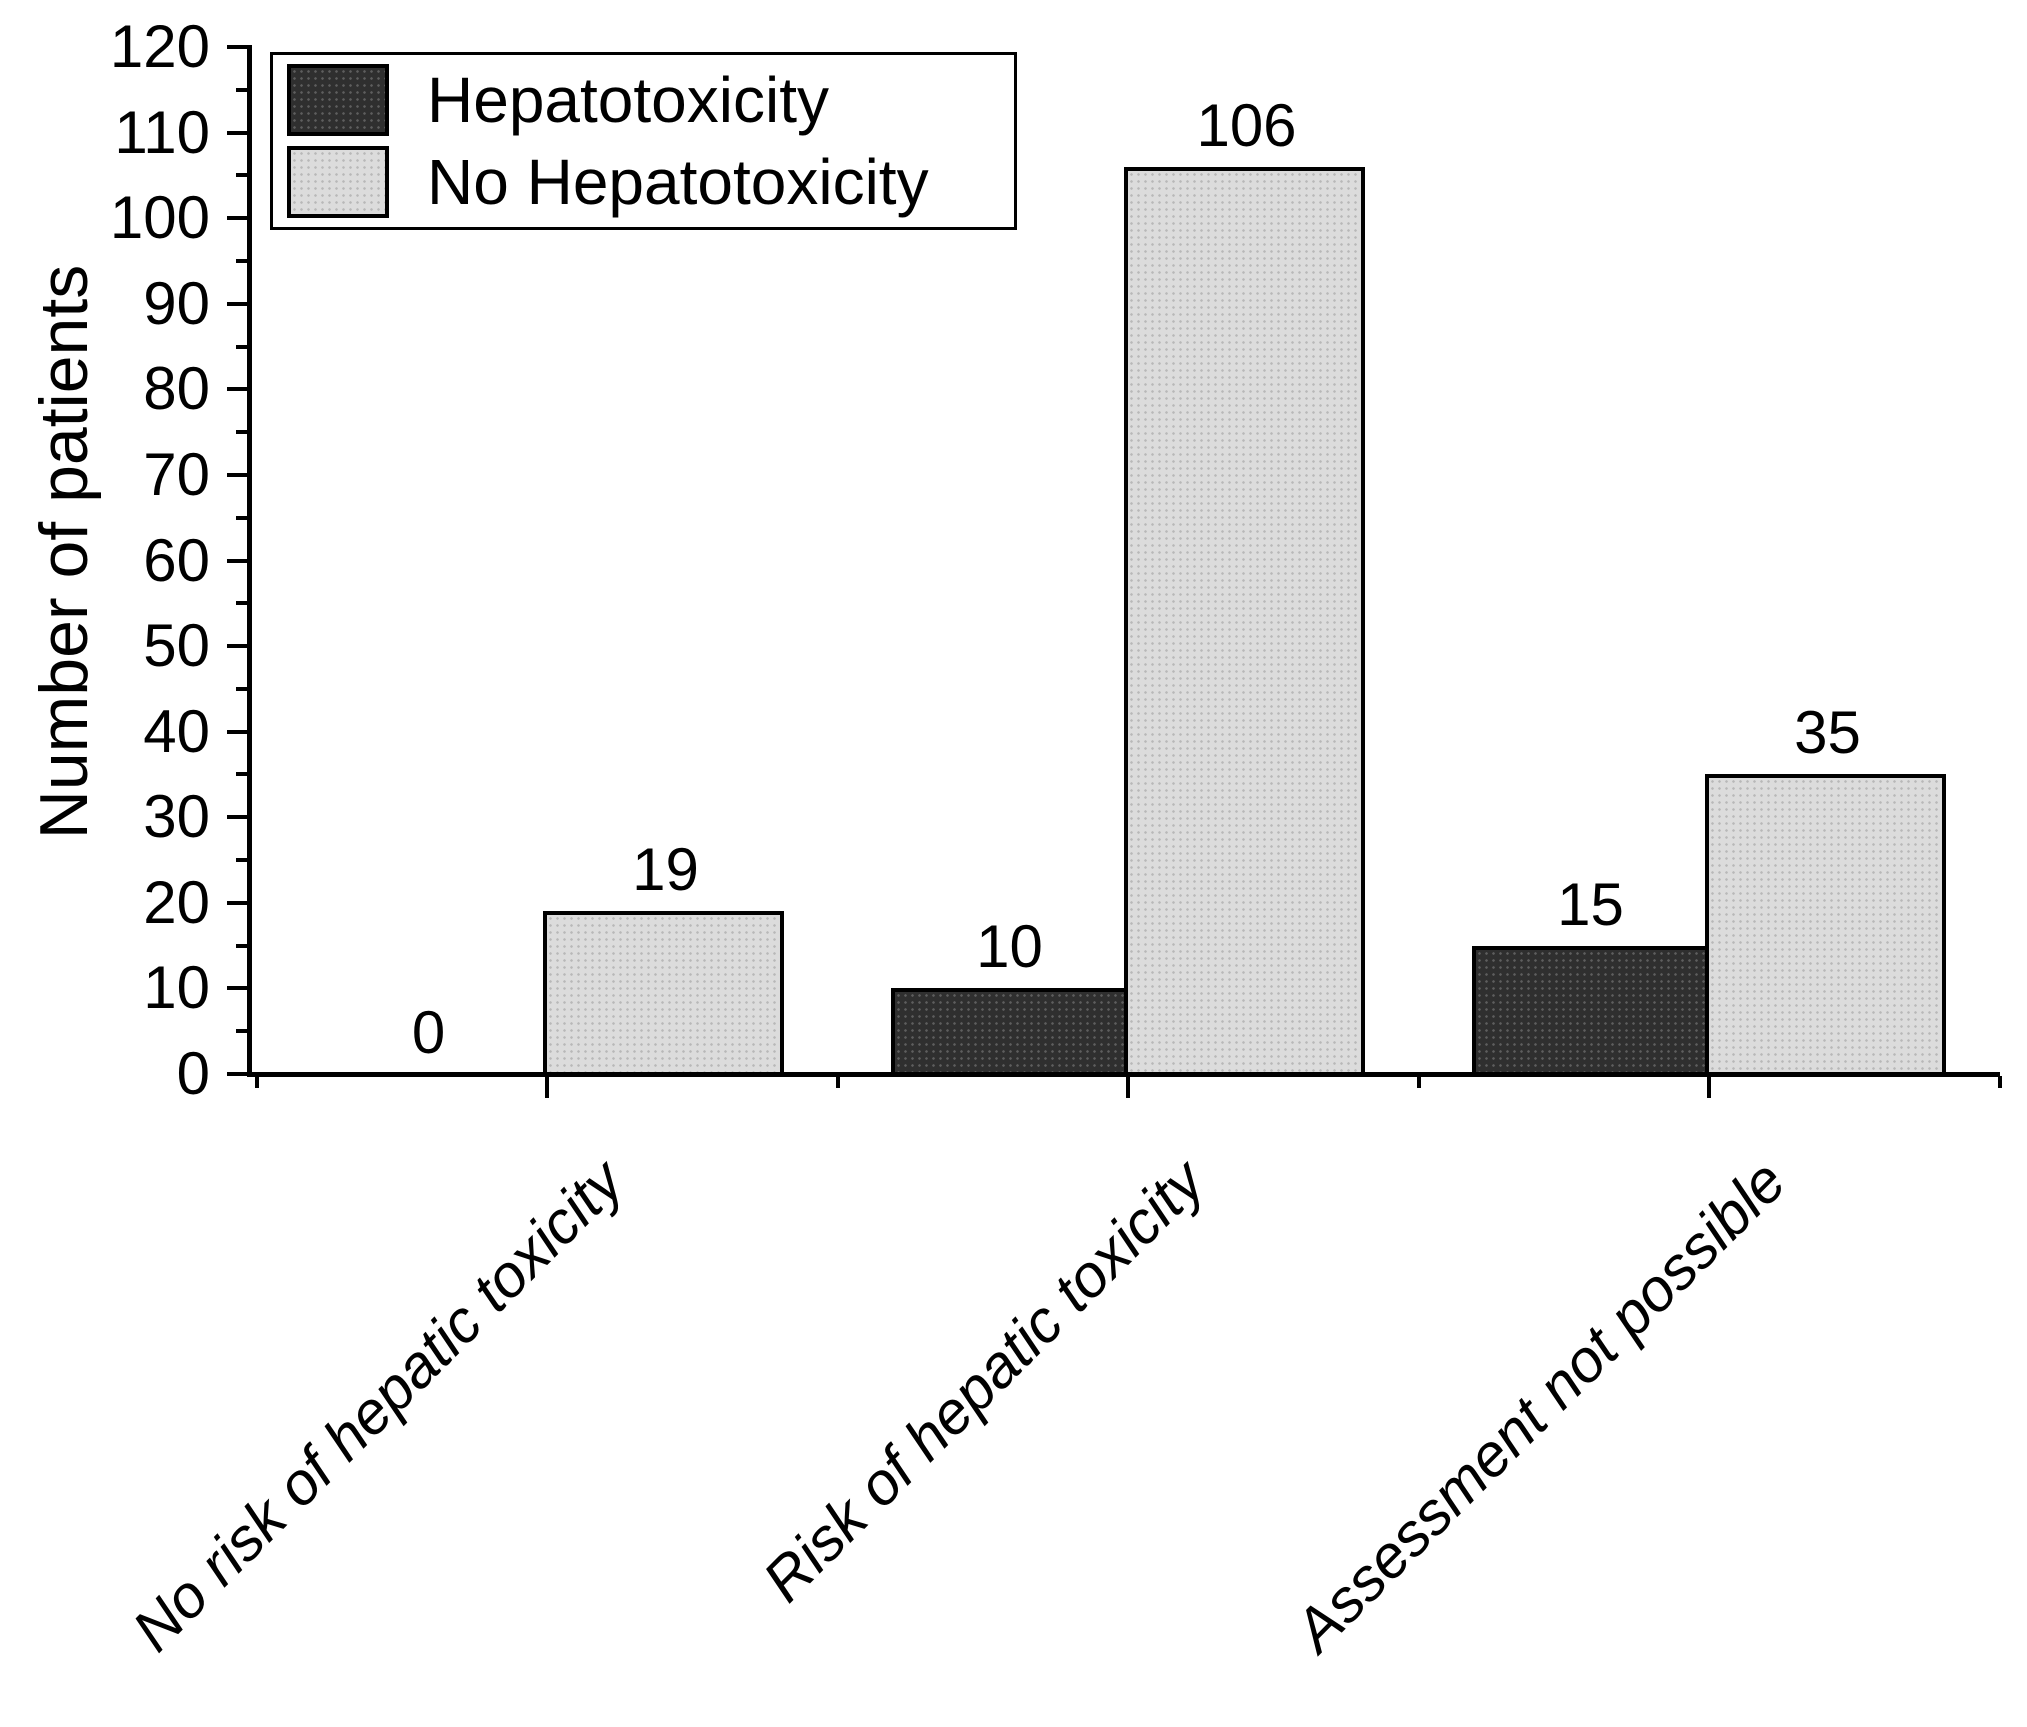  What do you see at coordinates (64, 552) in the screenshot?
I see `y-axis-title: Number of patients` at bounding box center [64, 552].